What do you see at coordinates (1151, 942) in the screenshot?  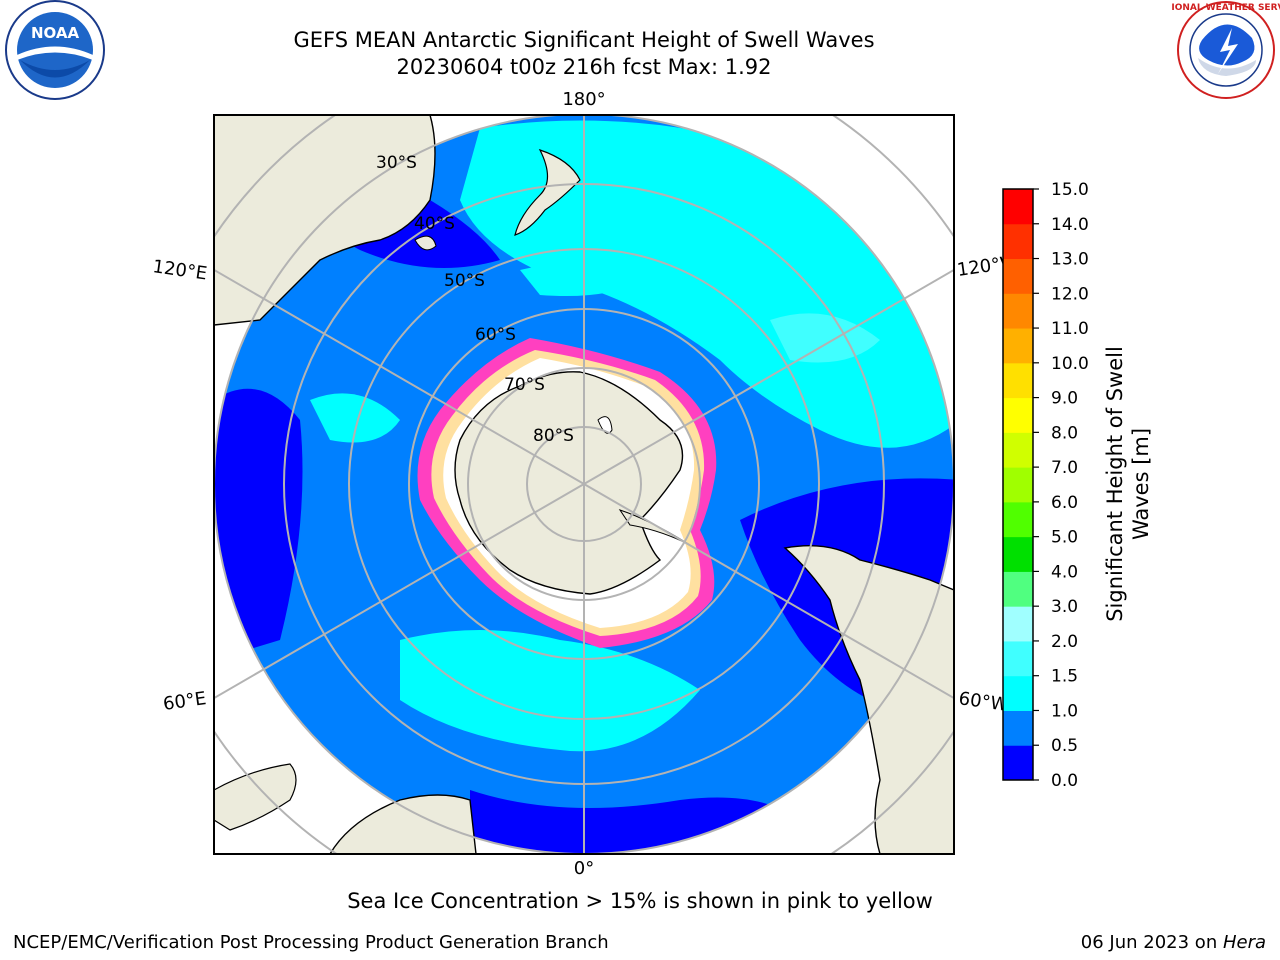 I see `footer-date-text: 06 Jun 2023 on` at bounding box center [1151, 942].